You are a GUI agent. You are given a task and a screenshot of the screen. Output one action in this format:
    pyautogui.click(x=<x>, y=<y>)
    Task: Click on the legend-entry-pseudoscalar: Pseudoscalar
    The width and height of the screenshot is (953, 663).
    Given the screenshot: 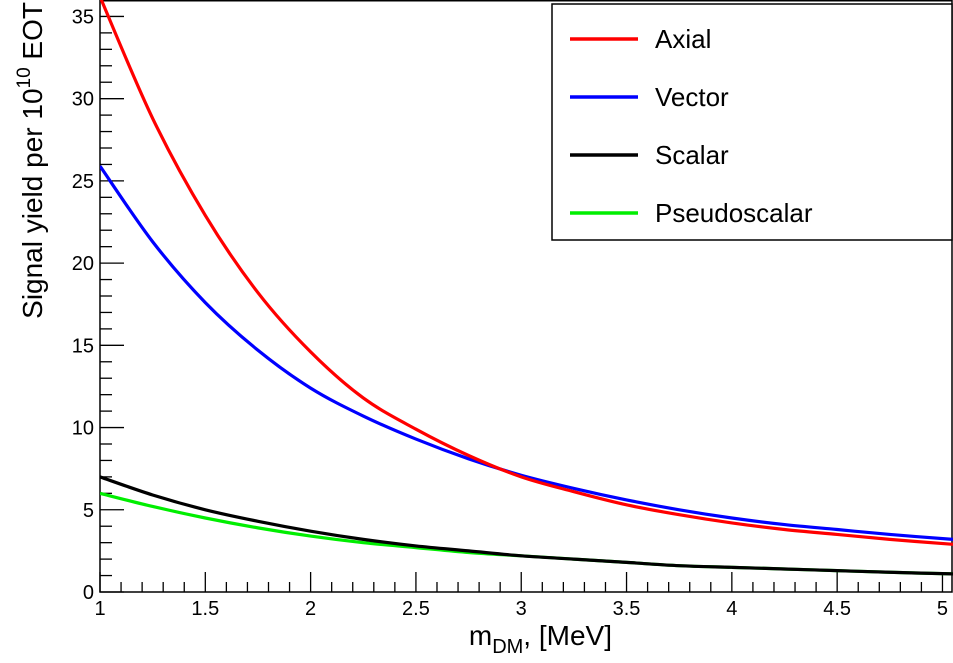 What is the action you would take?
    pyautogui.click(x=691, y=213)
    